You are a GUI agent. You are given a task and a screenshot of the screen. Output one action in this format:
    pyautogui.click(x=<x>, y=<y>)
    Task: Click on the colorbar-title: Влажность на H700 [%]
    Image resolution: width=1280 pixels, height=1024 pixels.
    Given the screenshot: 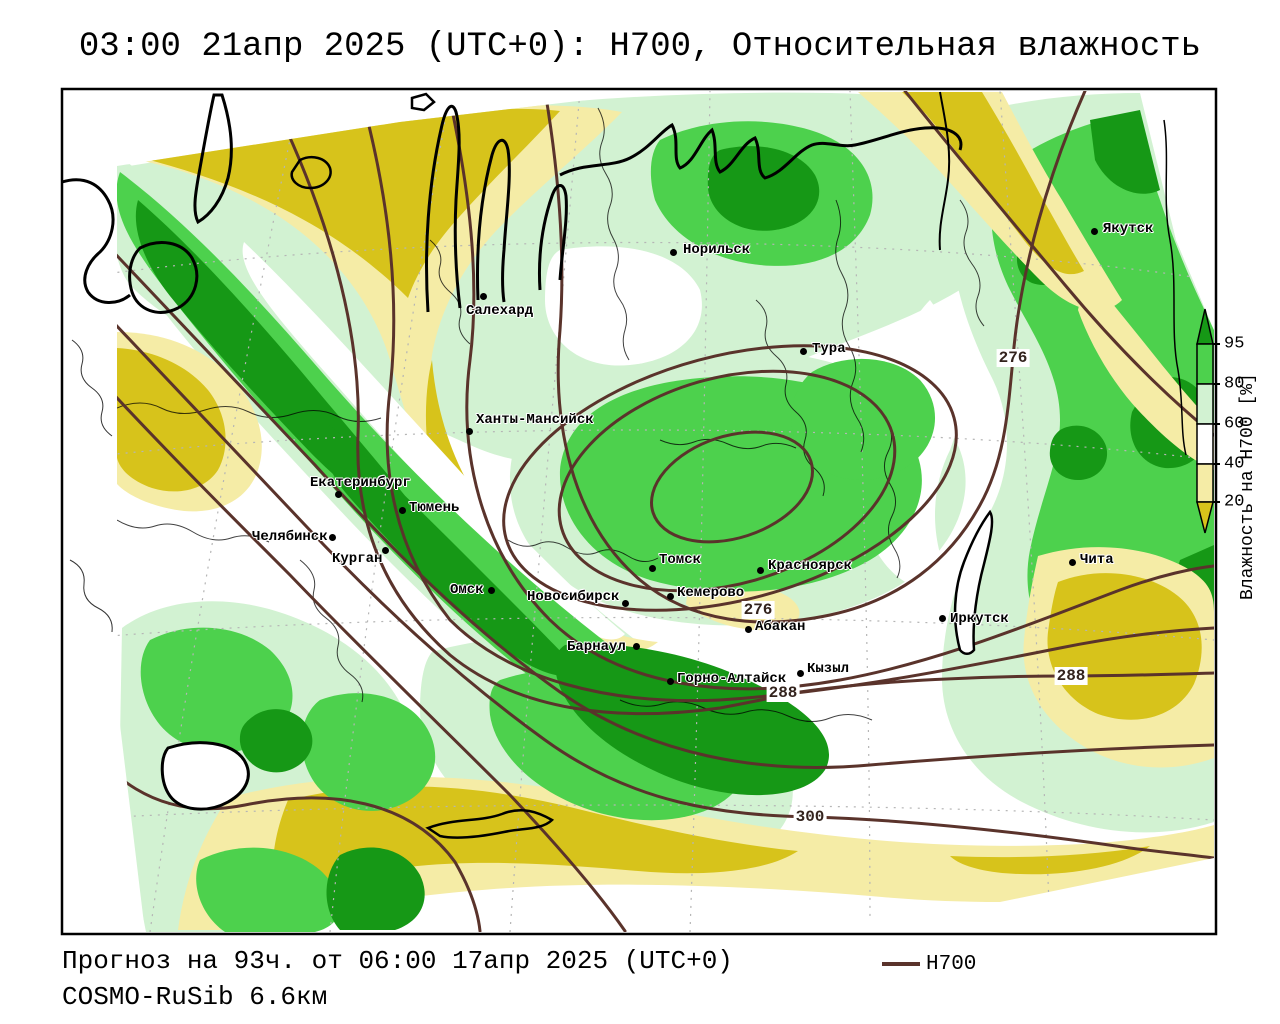 What is the action you would take?
    pyautogui.click(x=1248, y=486)
    